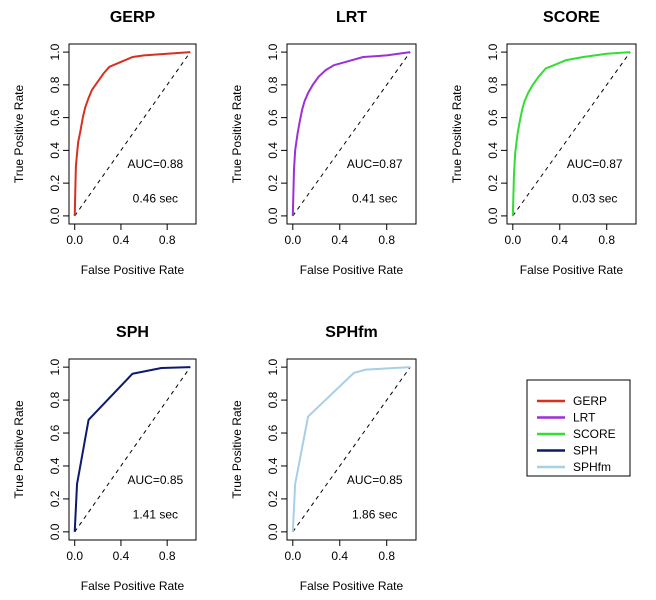 The width and height of the screenshot is (656, 600). I want to click on auc-annotation: AUC=0.88, so click(156, 164).